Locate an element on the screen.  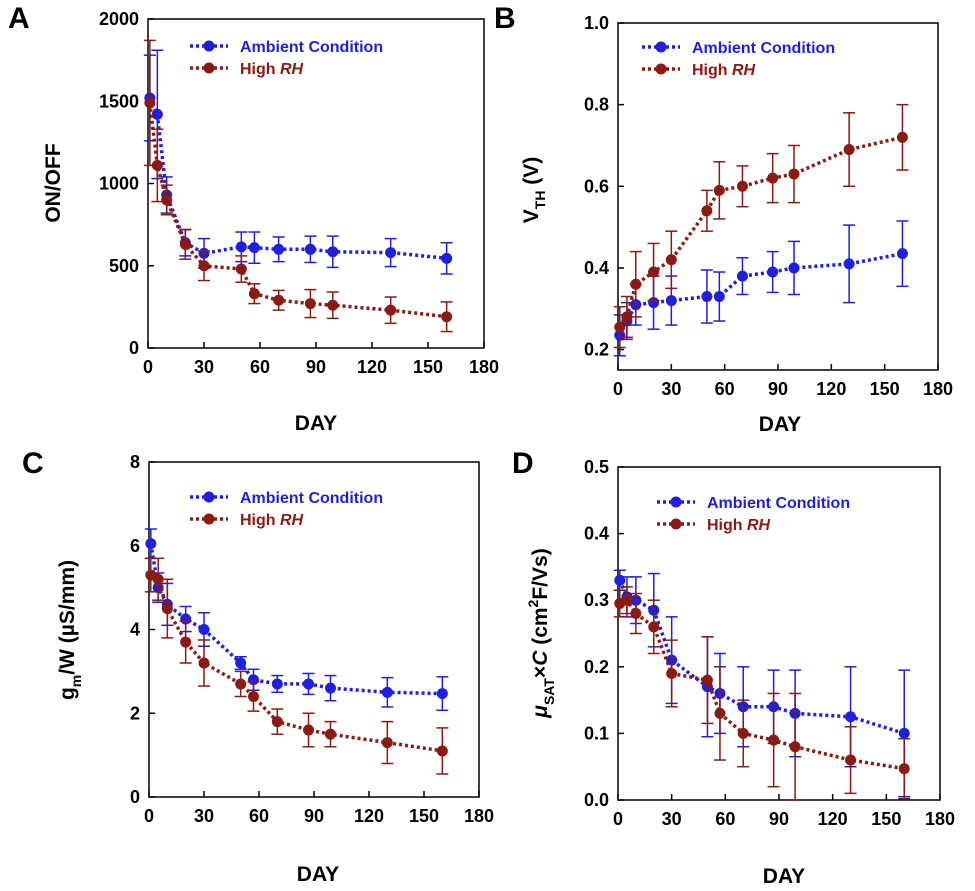
y-tick-label: 0.6 is located at coordinates (596, 186).